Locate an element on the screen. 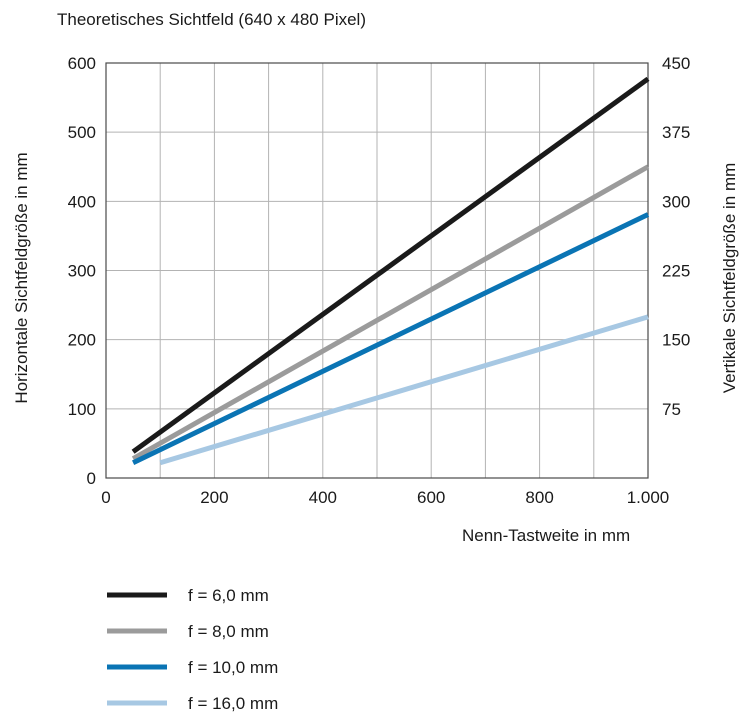  y2-tick-label: 375 is located at coordinates (676, 132).